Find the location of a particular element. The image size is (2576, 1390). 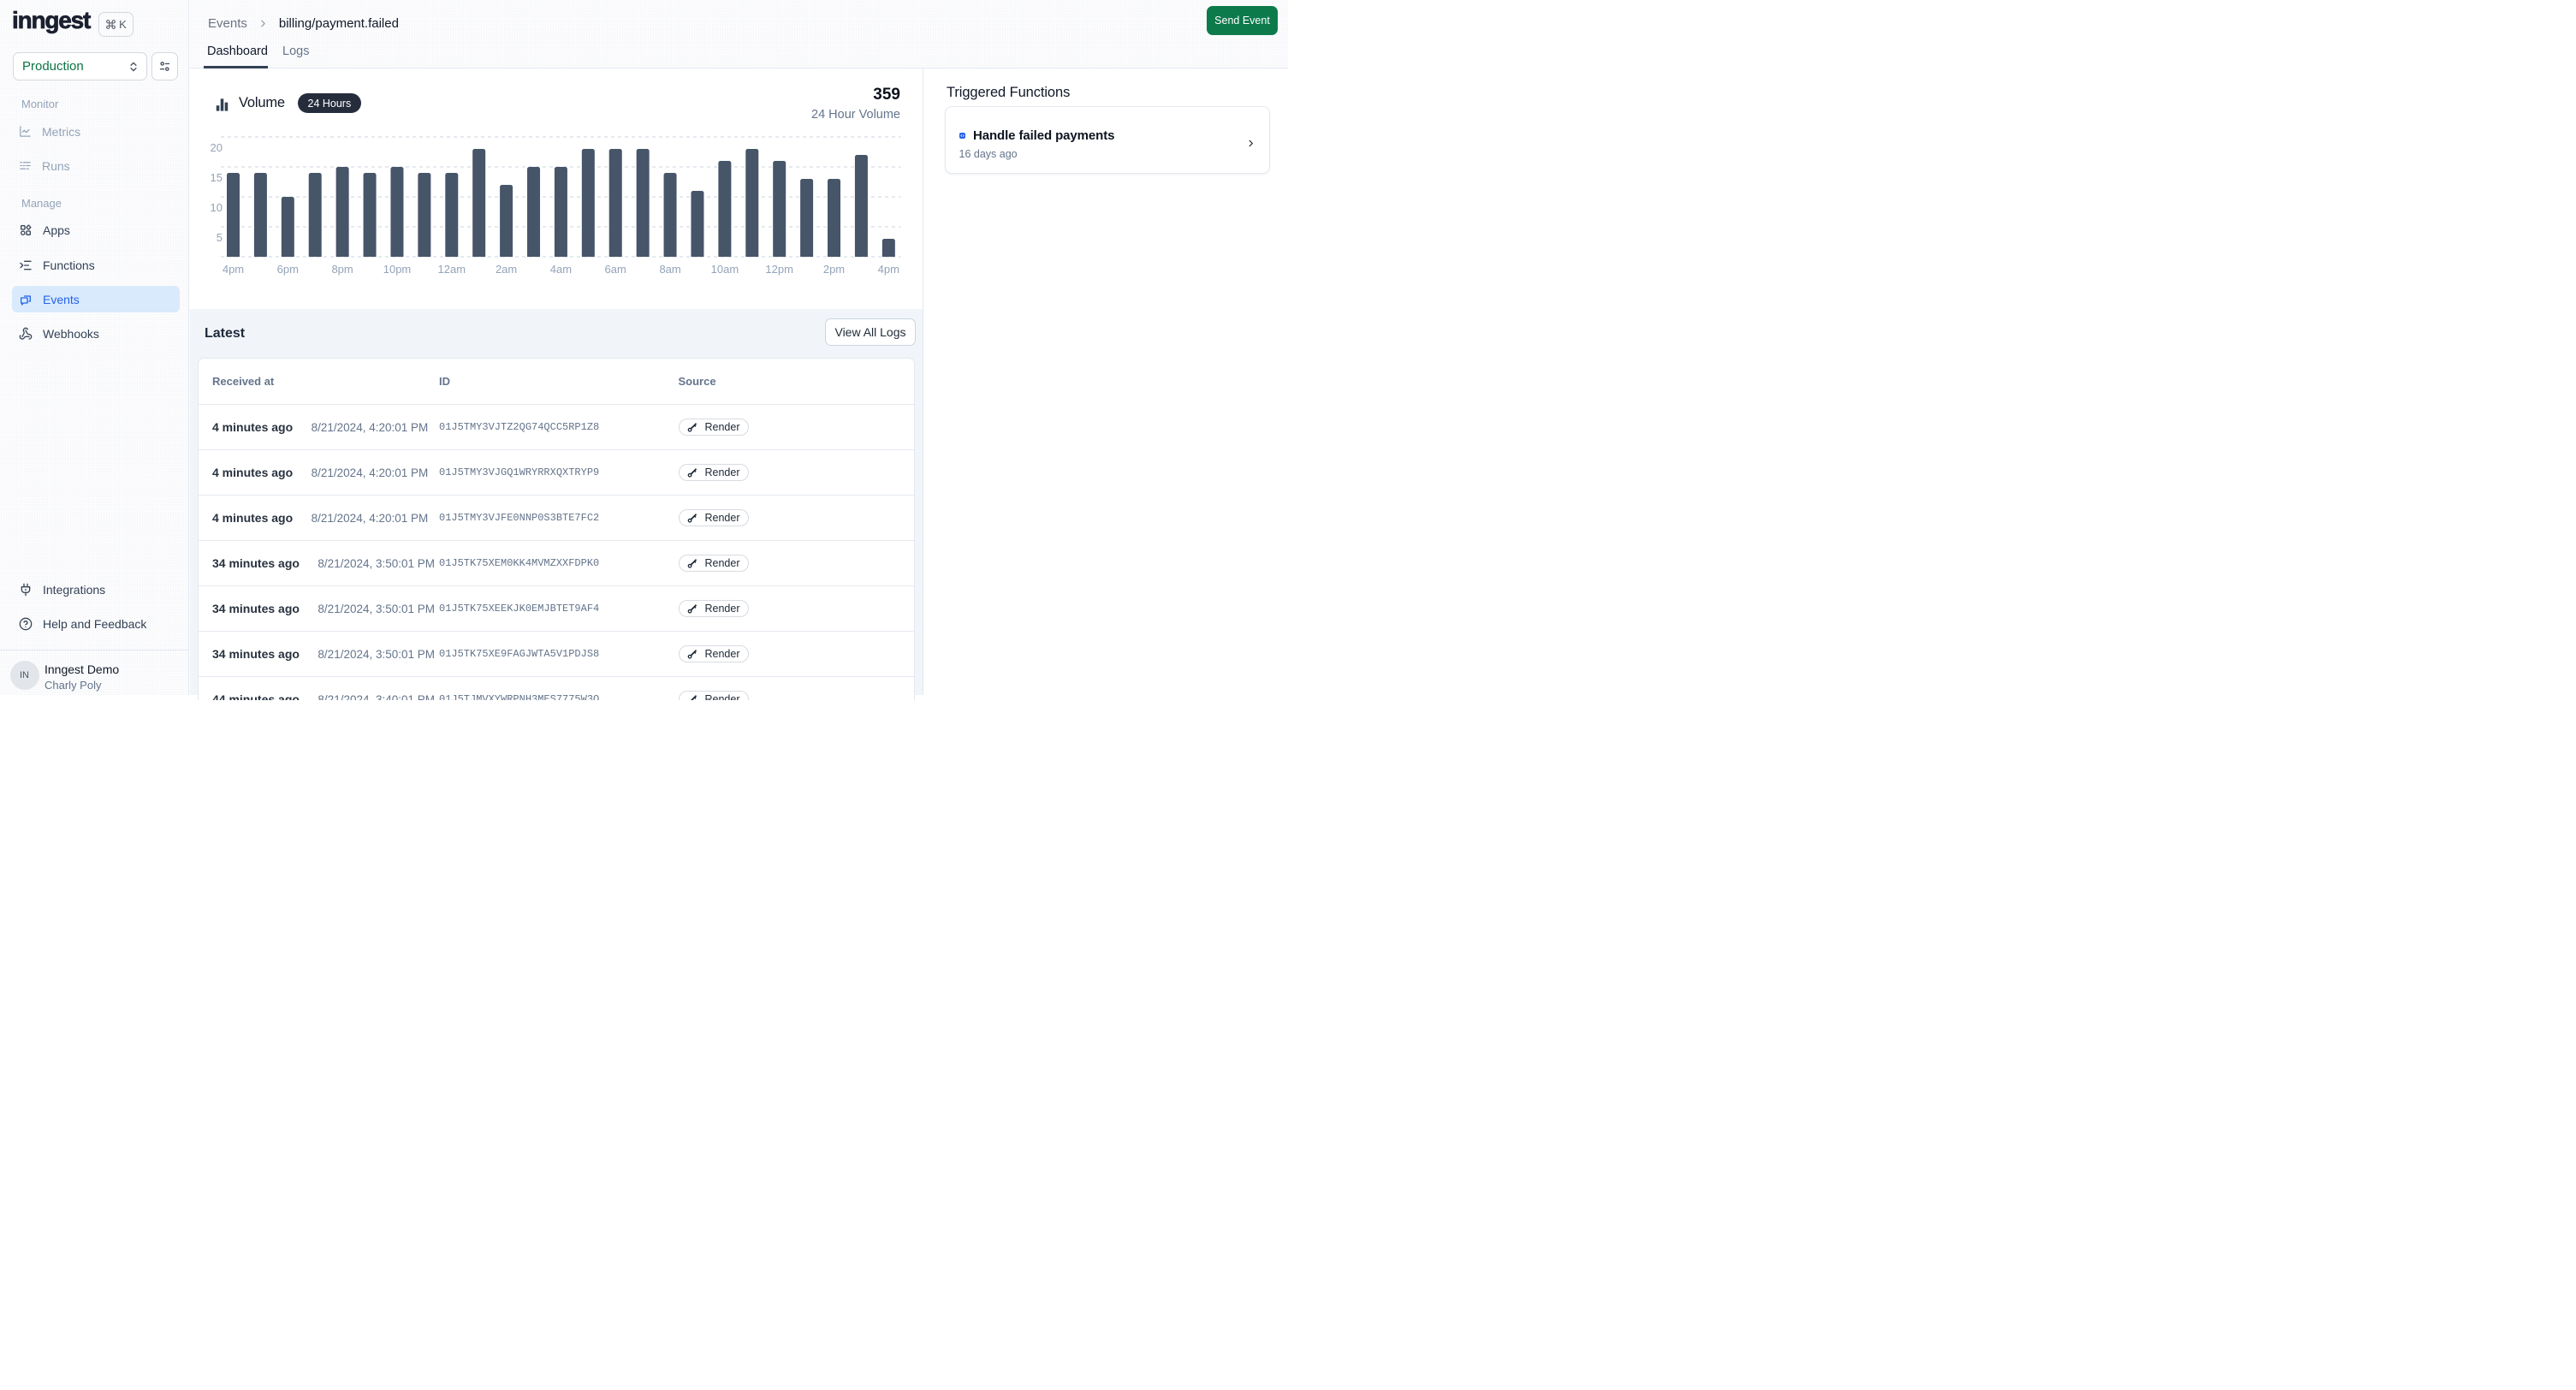

svg-text: 15 is located at coordinates (217, 178).